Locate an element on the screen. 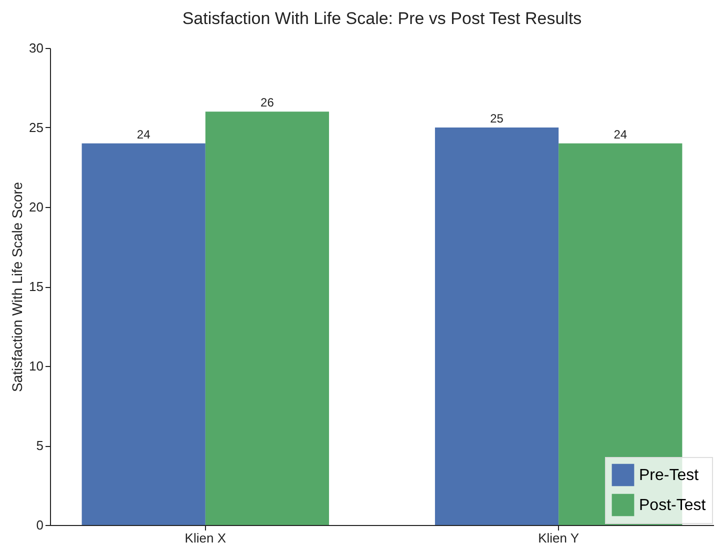 Image resolution: width=724 pixels, height=546 pixels. y-tick-label: 5 is located at coordinates (40, 445).